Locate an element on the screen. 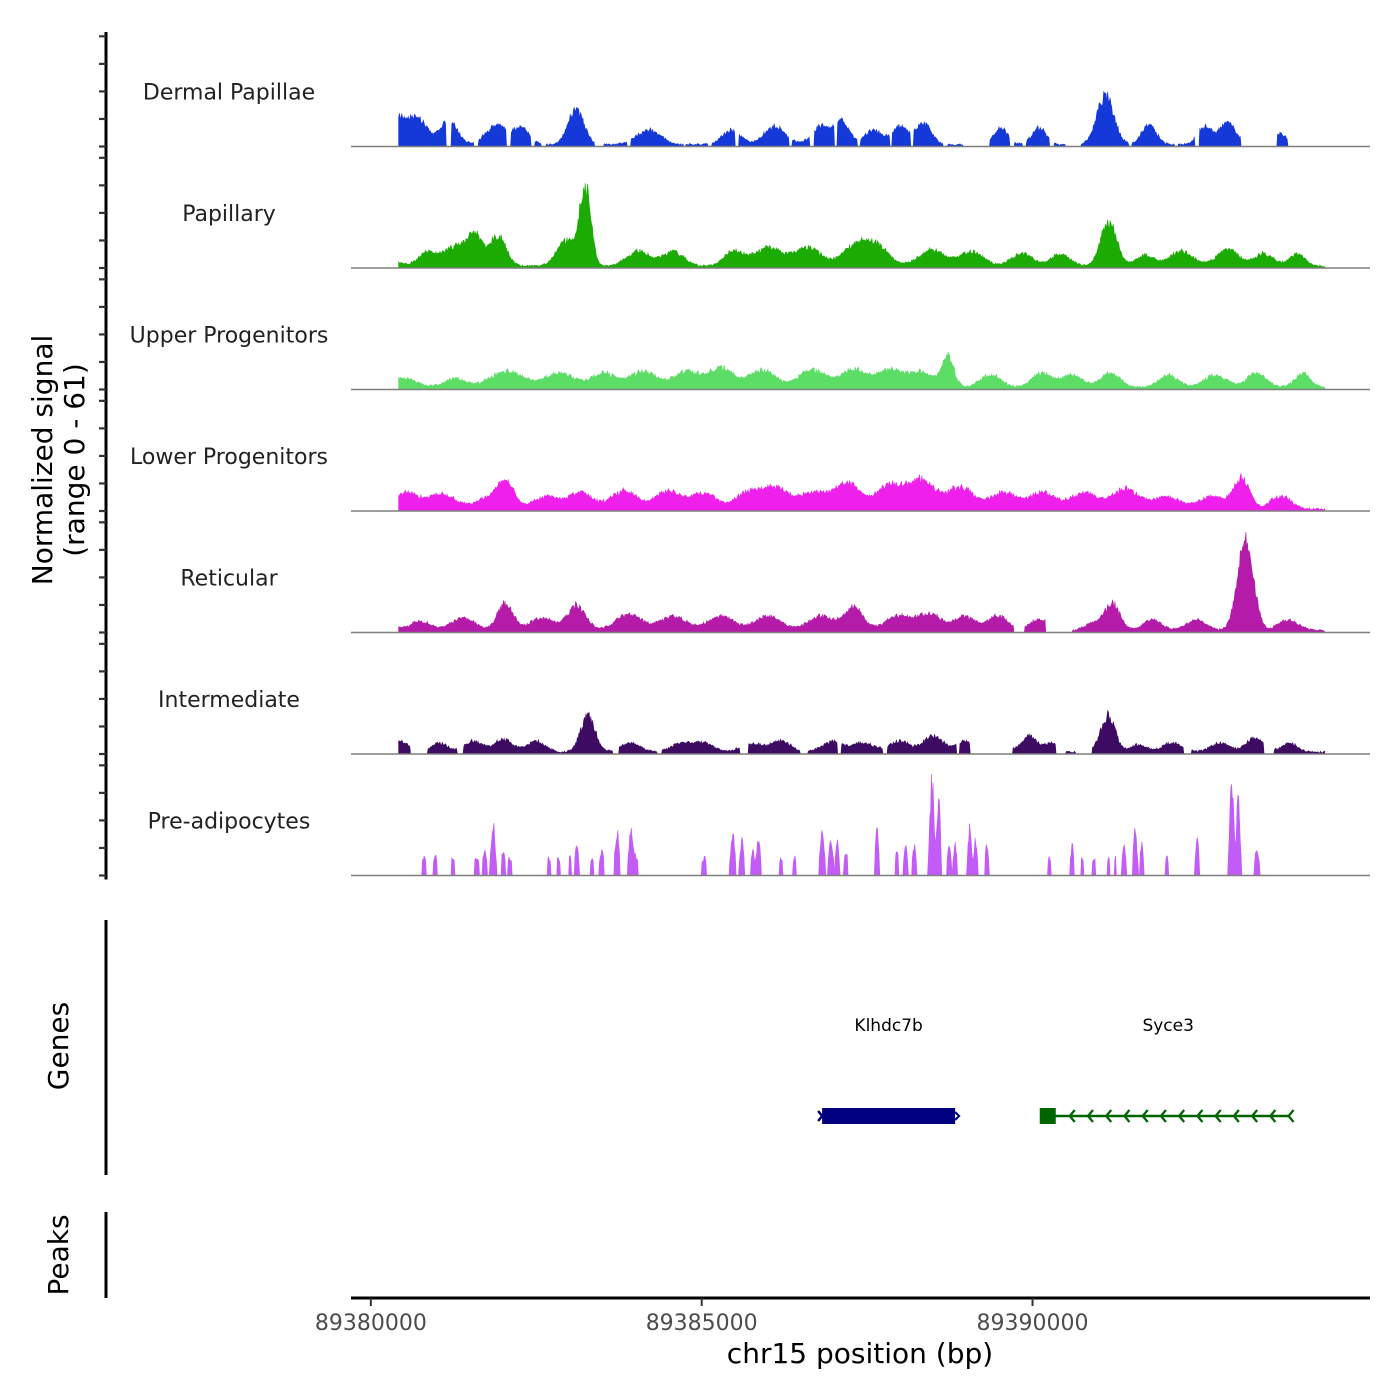  track-label: Upper Progenitors is located at coordinates (229, 336).